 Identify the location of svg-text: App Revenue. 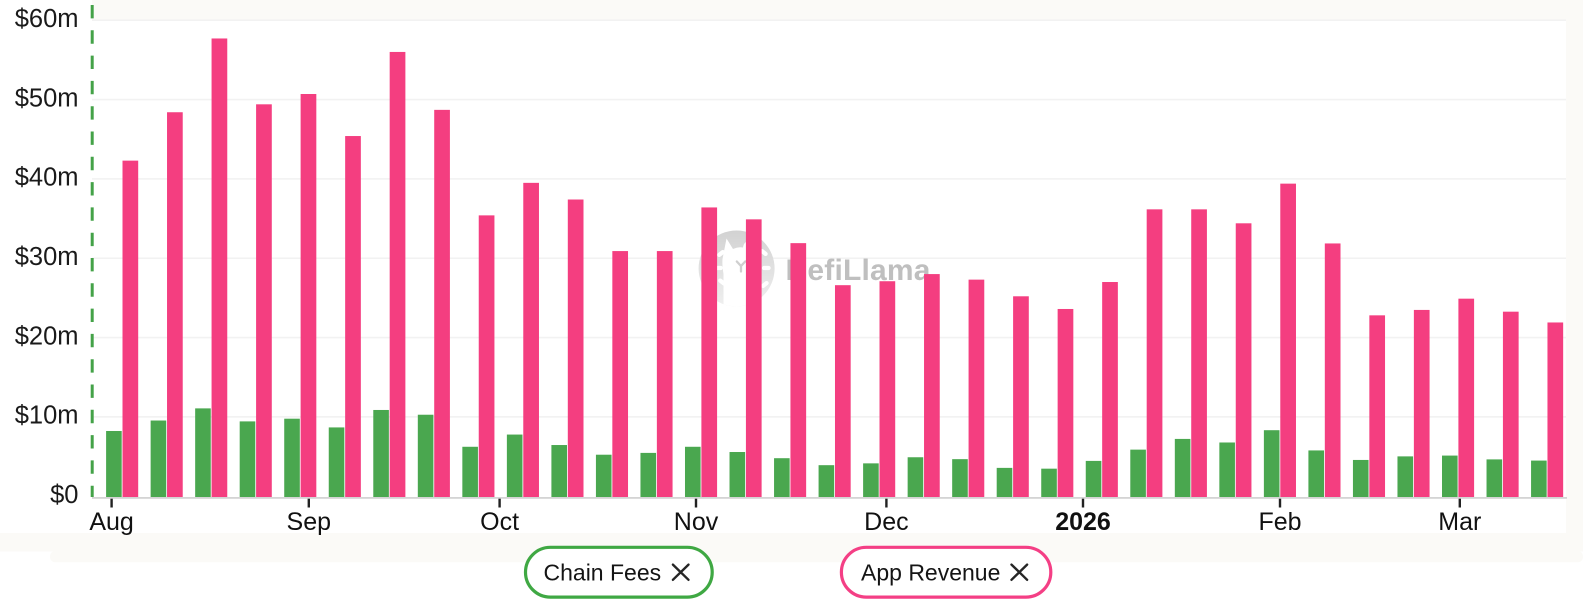
(930, 573).